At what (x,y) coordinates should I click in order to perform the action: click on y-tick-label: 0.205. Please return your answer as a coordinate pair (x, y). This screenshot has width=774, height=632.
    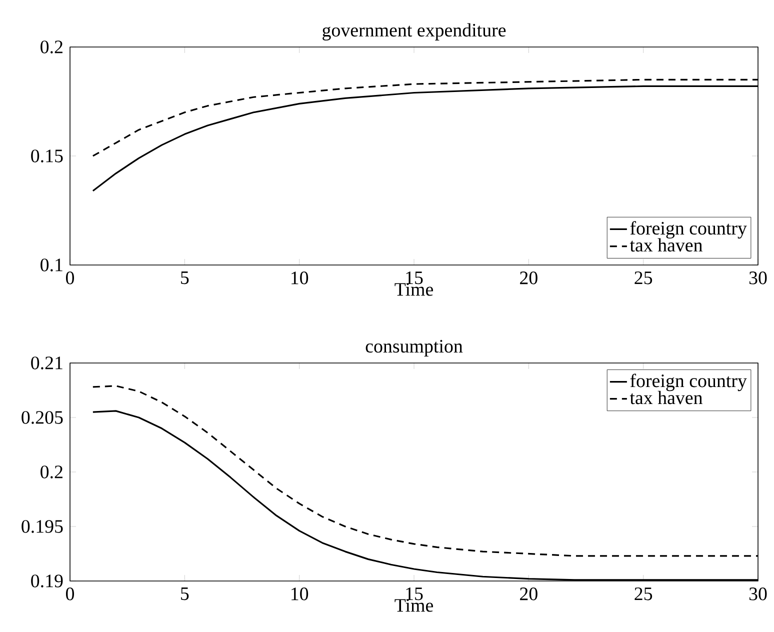
    Looking at the image, I should click on (42, 417).